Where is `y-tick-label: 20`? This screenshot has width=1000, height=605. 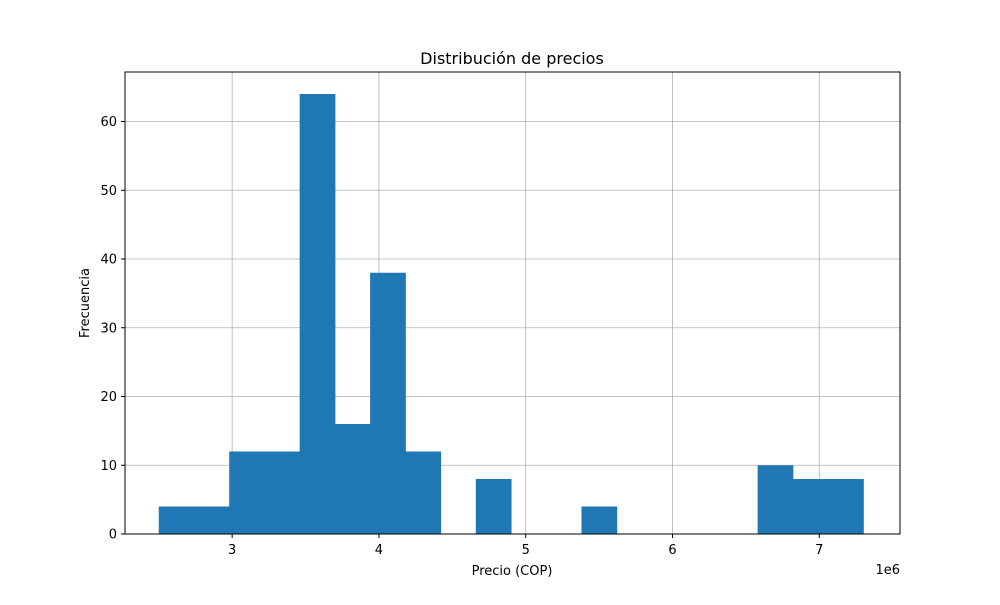 y-tick-label: 20 is located at coordinates (108, 397).